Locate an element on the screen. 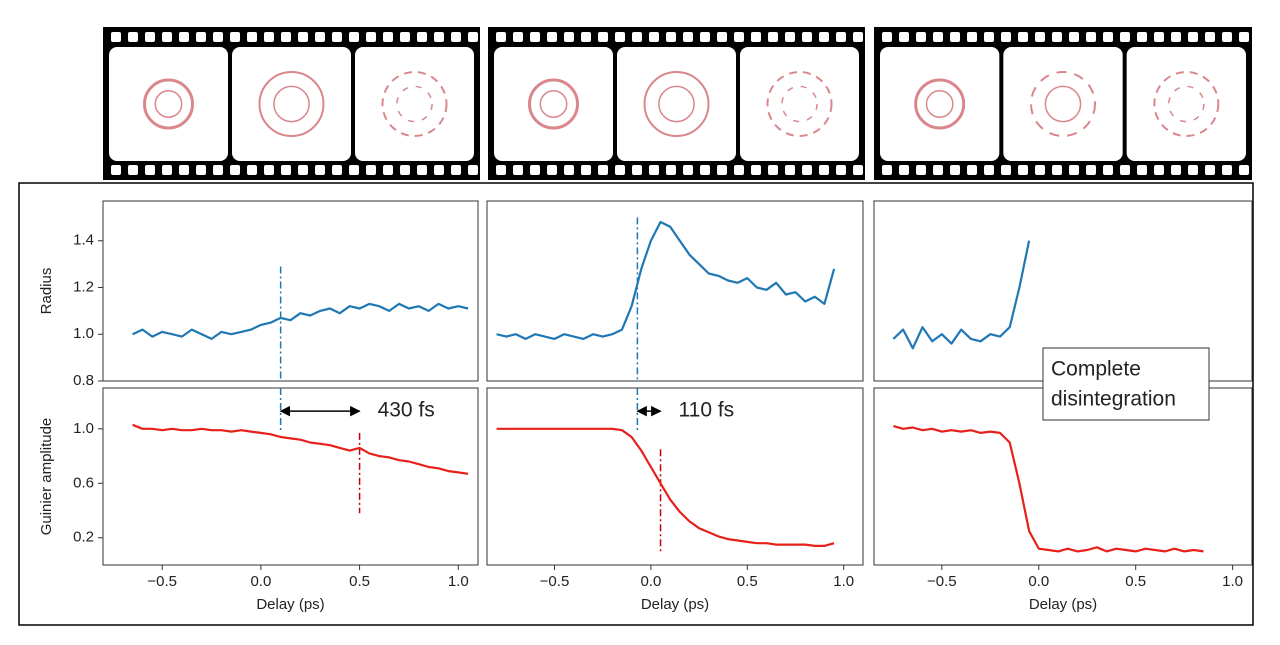 The height and width of the screenshot is (645, 1280). panel-frame is located at coordinates (675, 291).